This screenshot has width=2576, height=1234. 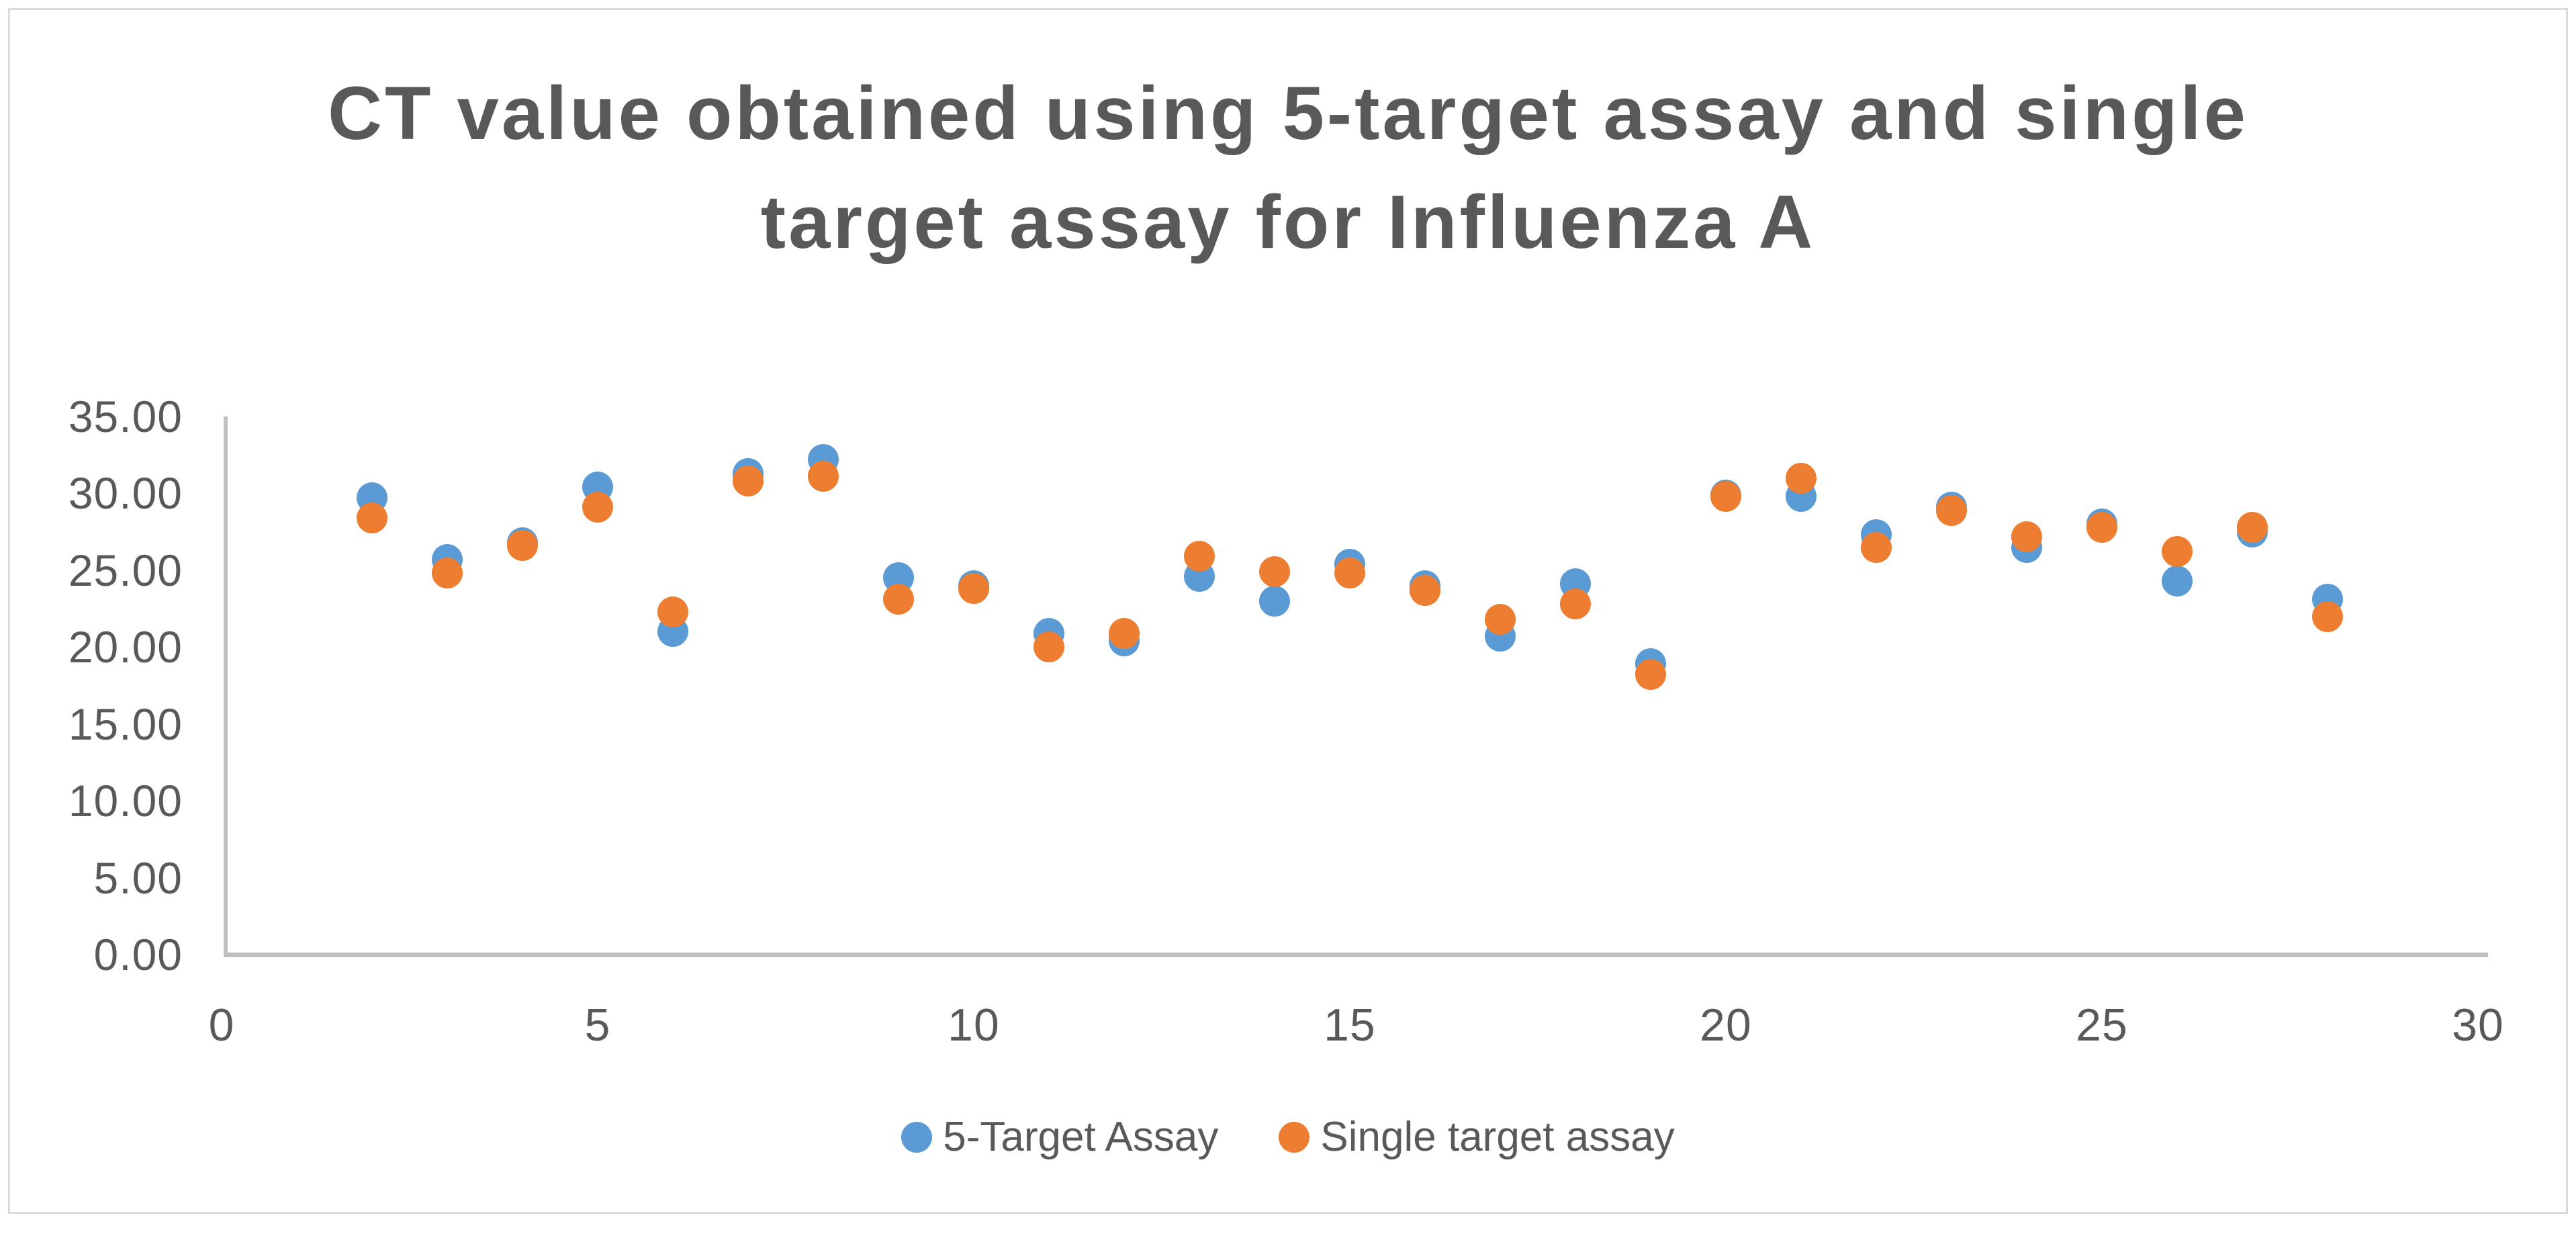 I want to click on chart-title-line-2: target assay for Influenza A, so click(x=1288, y=222).